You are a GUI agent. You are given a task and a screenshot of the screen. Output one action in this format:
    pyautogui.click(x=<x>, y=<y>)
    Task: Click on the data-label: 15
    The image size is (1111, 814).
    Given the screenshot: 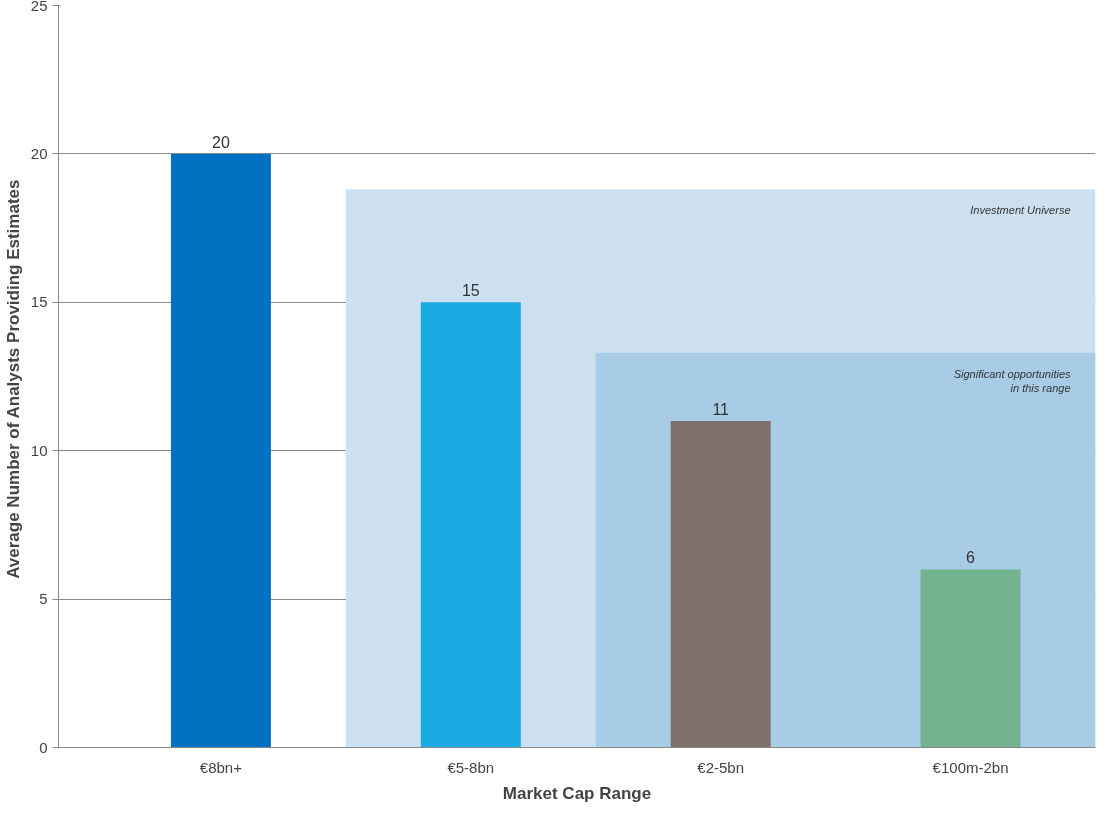 What is the action you would take?
    pyautogui.click(x=470, y=291)
    